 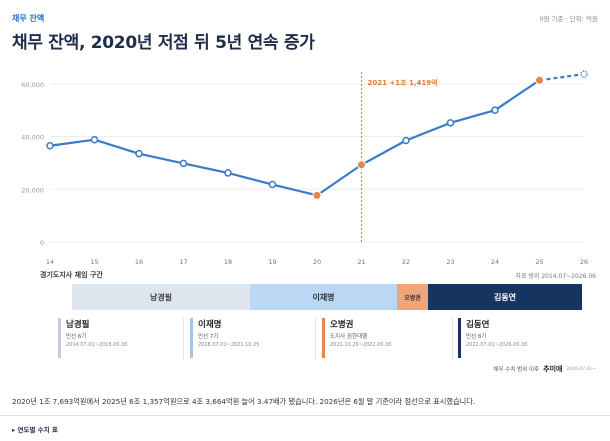 What do you see at coordinates (229, 345) in the screenshot?
I see `card-dates: 2018.07.01~2021.10.25` at bounding box center [229, 345].